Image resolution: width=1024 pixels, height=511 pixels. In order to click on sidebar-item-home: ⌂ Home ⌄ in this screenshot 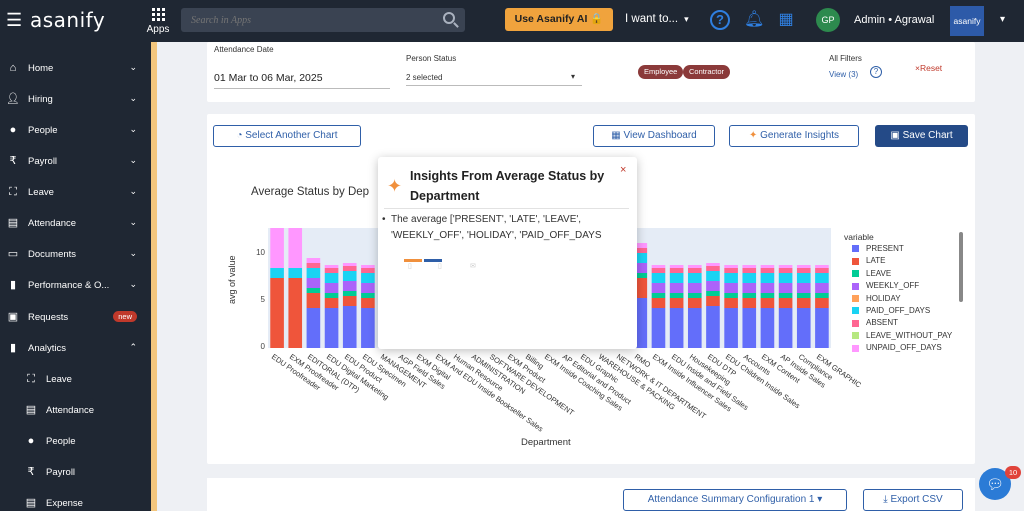, I will do `click(75, 68)`.